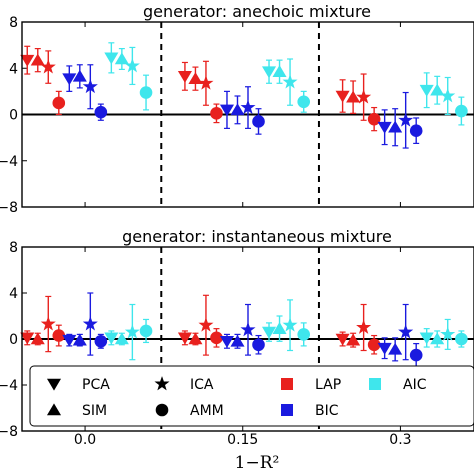 The width and height of the screenshot is (474, 474). I want to click on x-tick-label: 0.15, so click(242, 440).